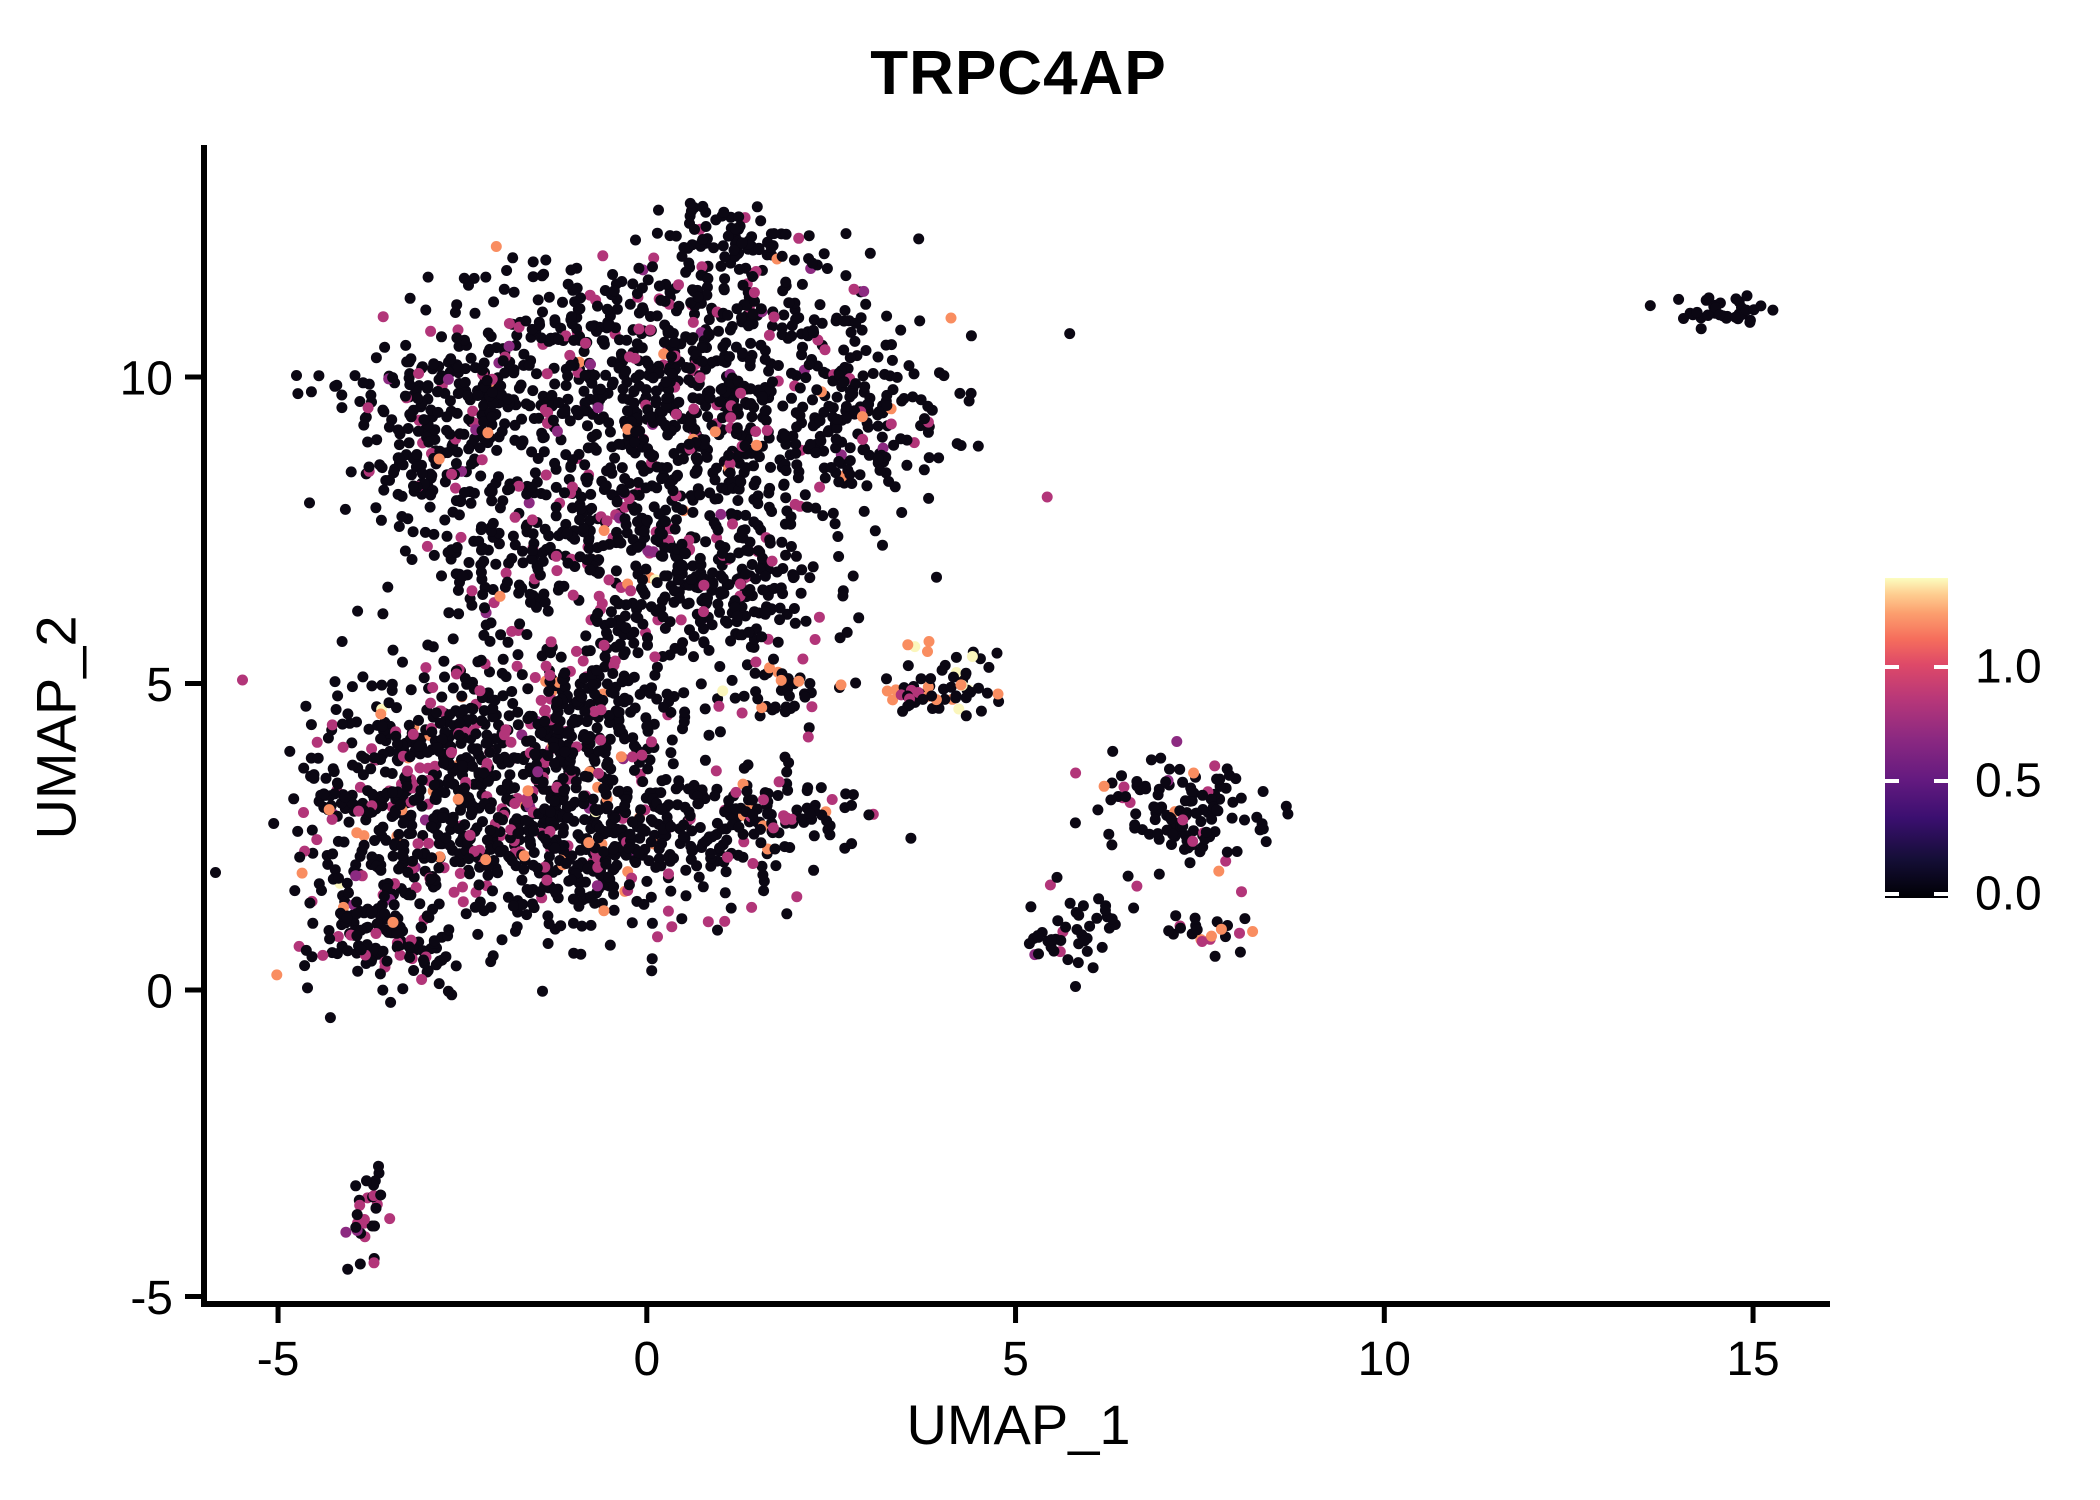 This screenshot has width=2100, height=1500. I want to click on x-tick, so click(278, 1315).